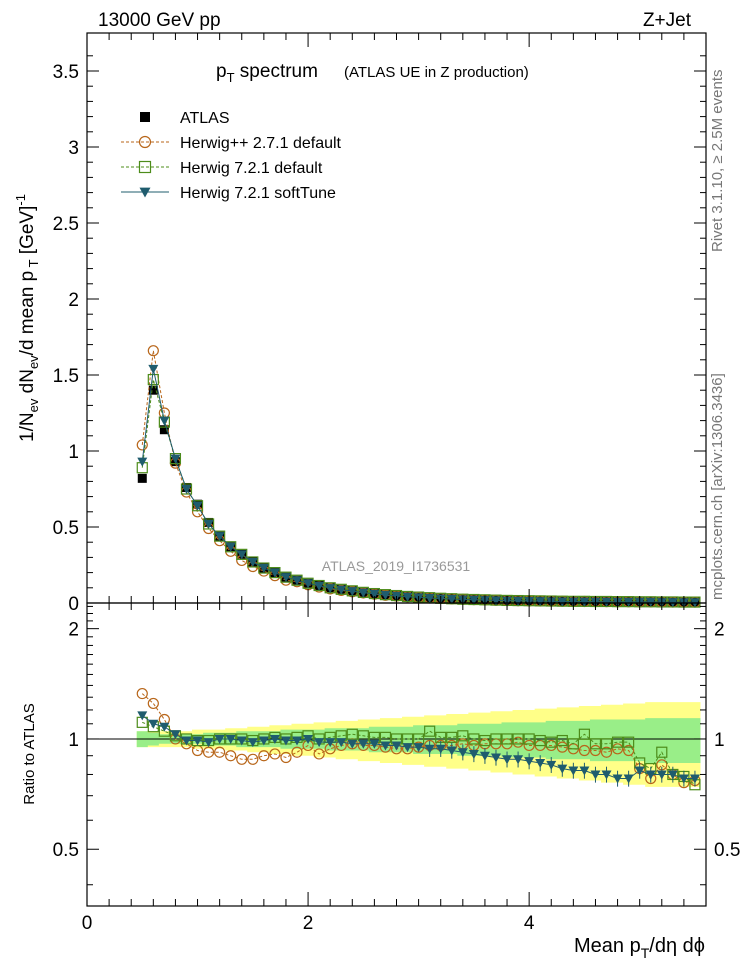  What do you see at coordinates (73, 148) in the screenshot?
I see `y-tick-label: 3` at bounding box center [73, 148].